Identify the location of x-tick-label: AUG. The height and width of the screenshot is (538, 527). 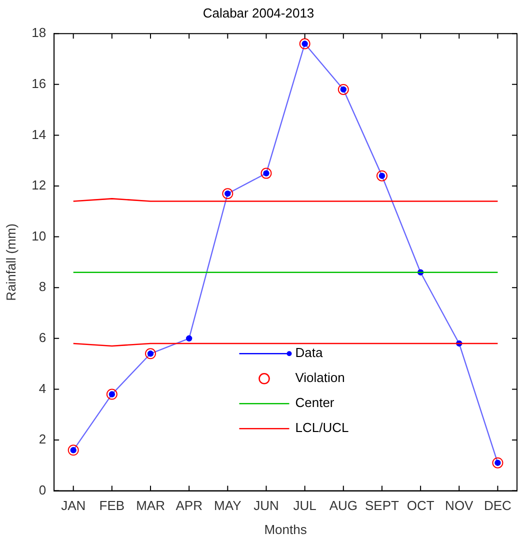
(343, 506).